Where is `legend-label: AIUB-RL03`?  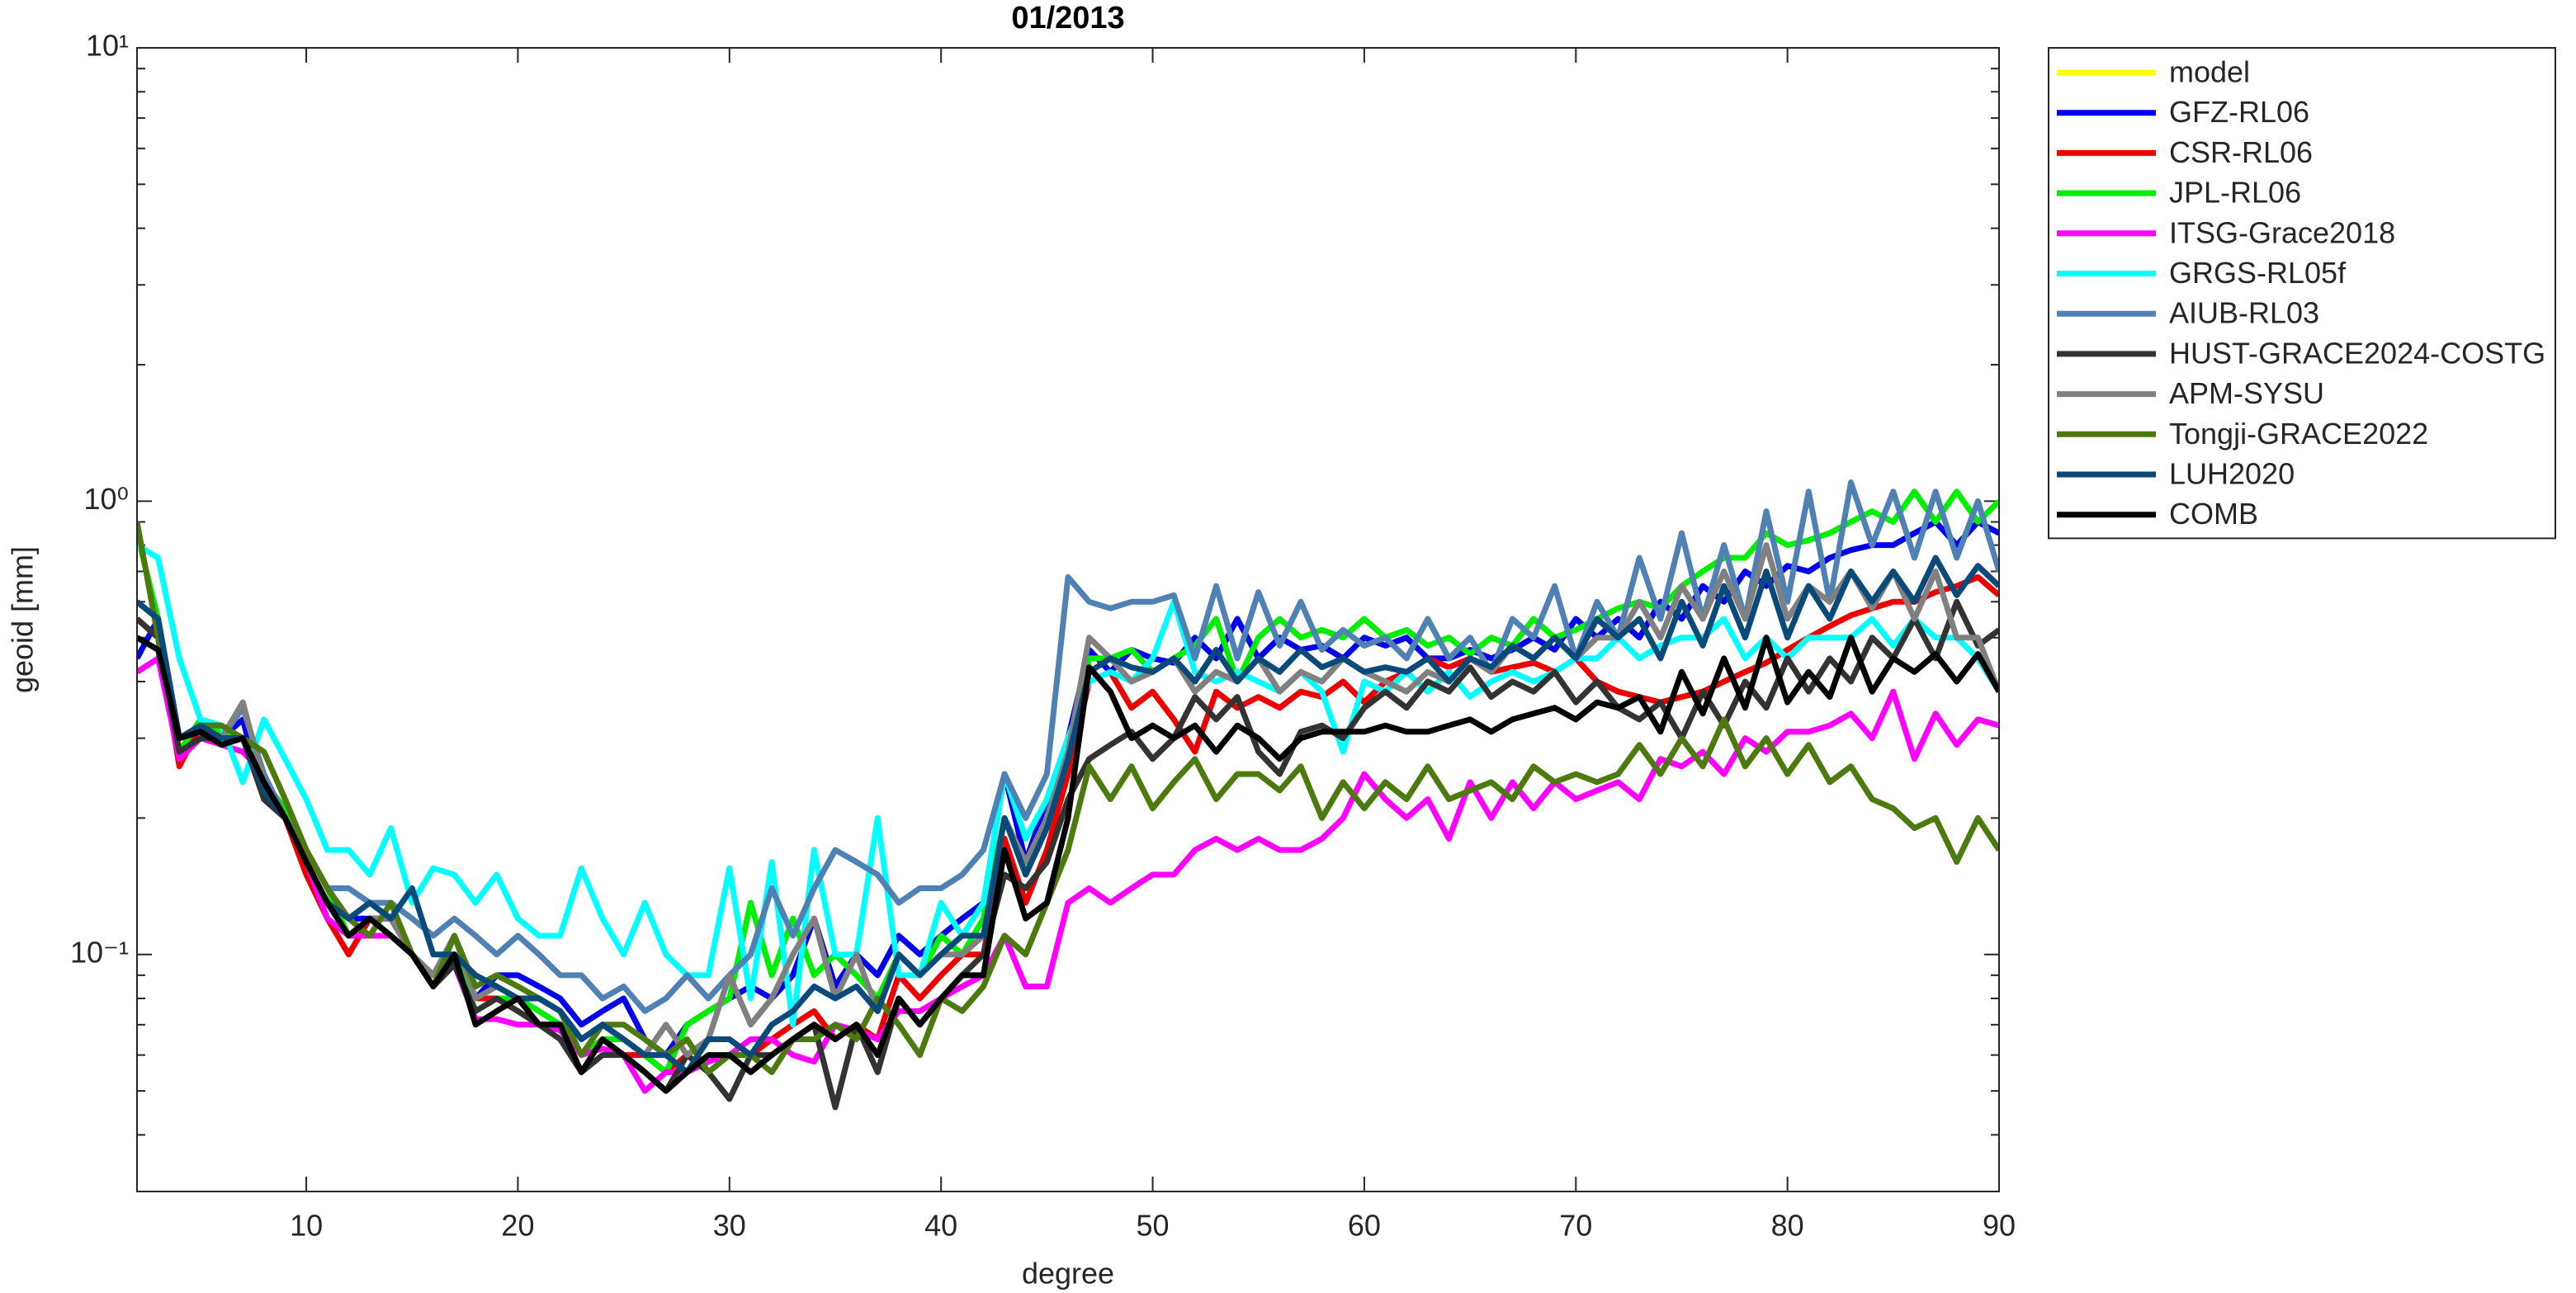 legend-label: AIUB-RL03 is located at coordinates (2244, 313).